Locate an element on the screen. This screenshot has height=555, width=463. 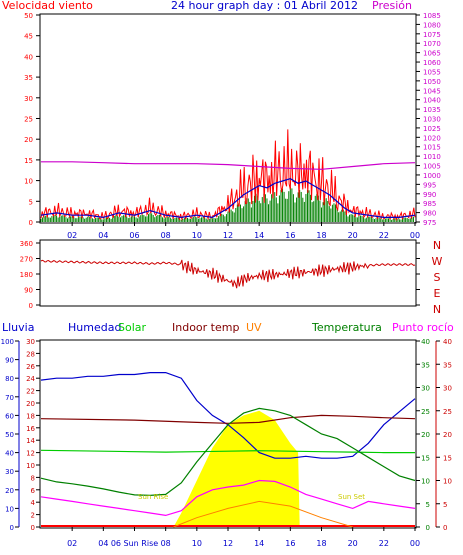
pressure-y-tick-label: 1075 is located at coordinates (432, 35).